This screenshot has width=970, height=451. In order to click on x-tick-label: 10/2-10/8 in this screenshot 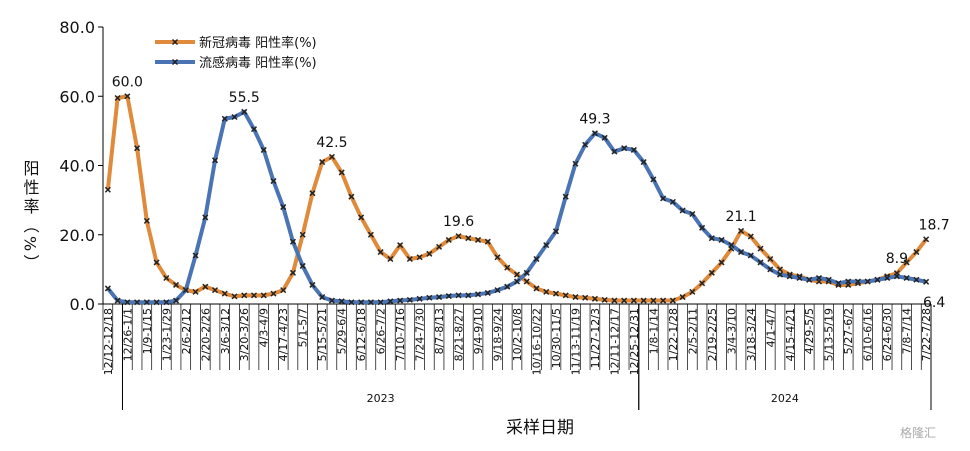, I will do `click(517, 334)`.